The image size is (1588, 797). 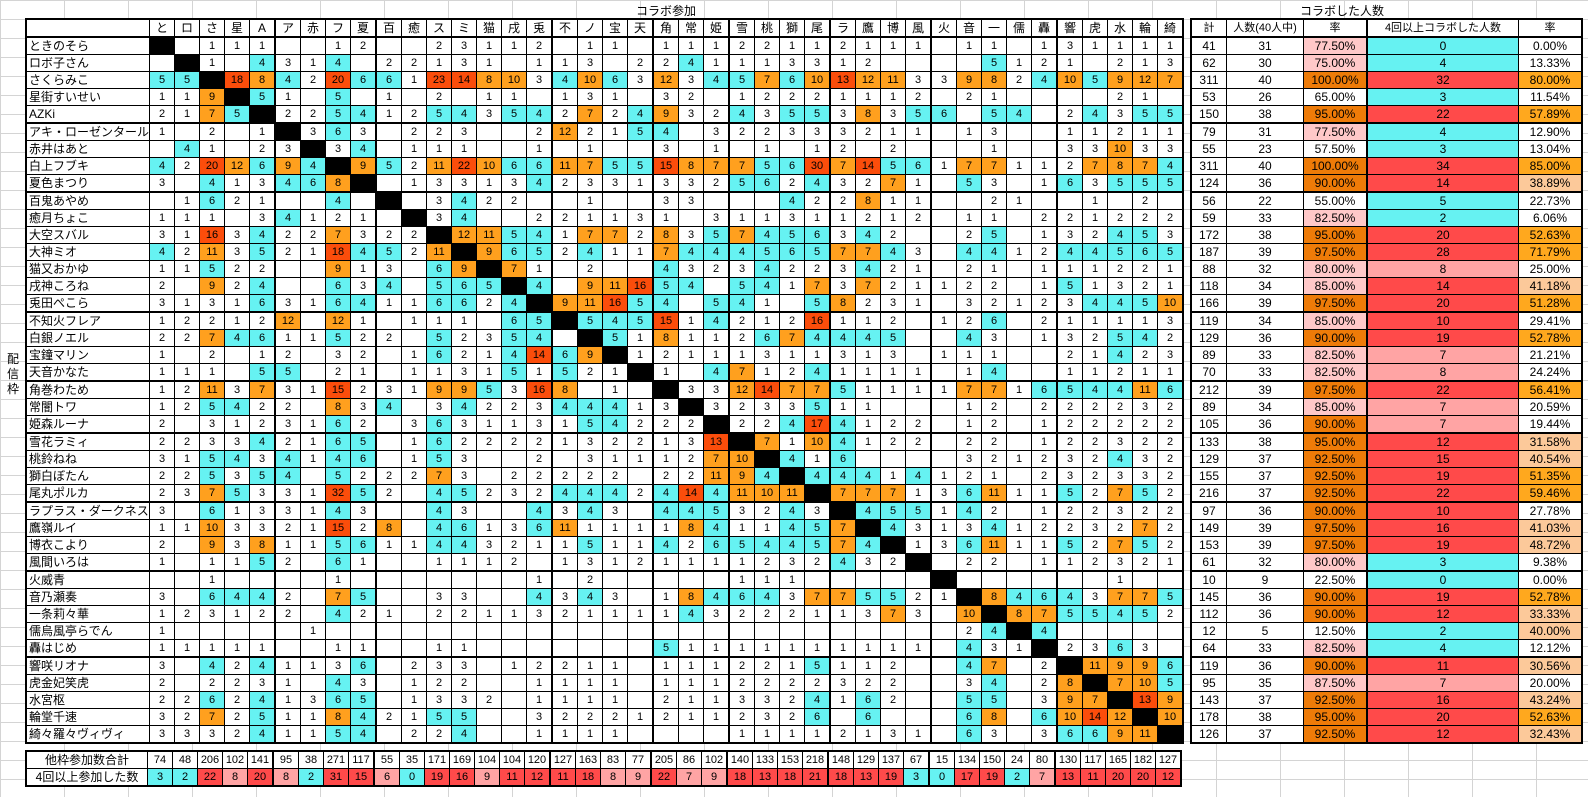 What do you see at coordinates (187, 28) in the screenshot?
I see `matrix-column-header: ロ` at bounding box center [187, 28].